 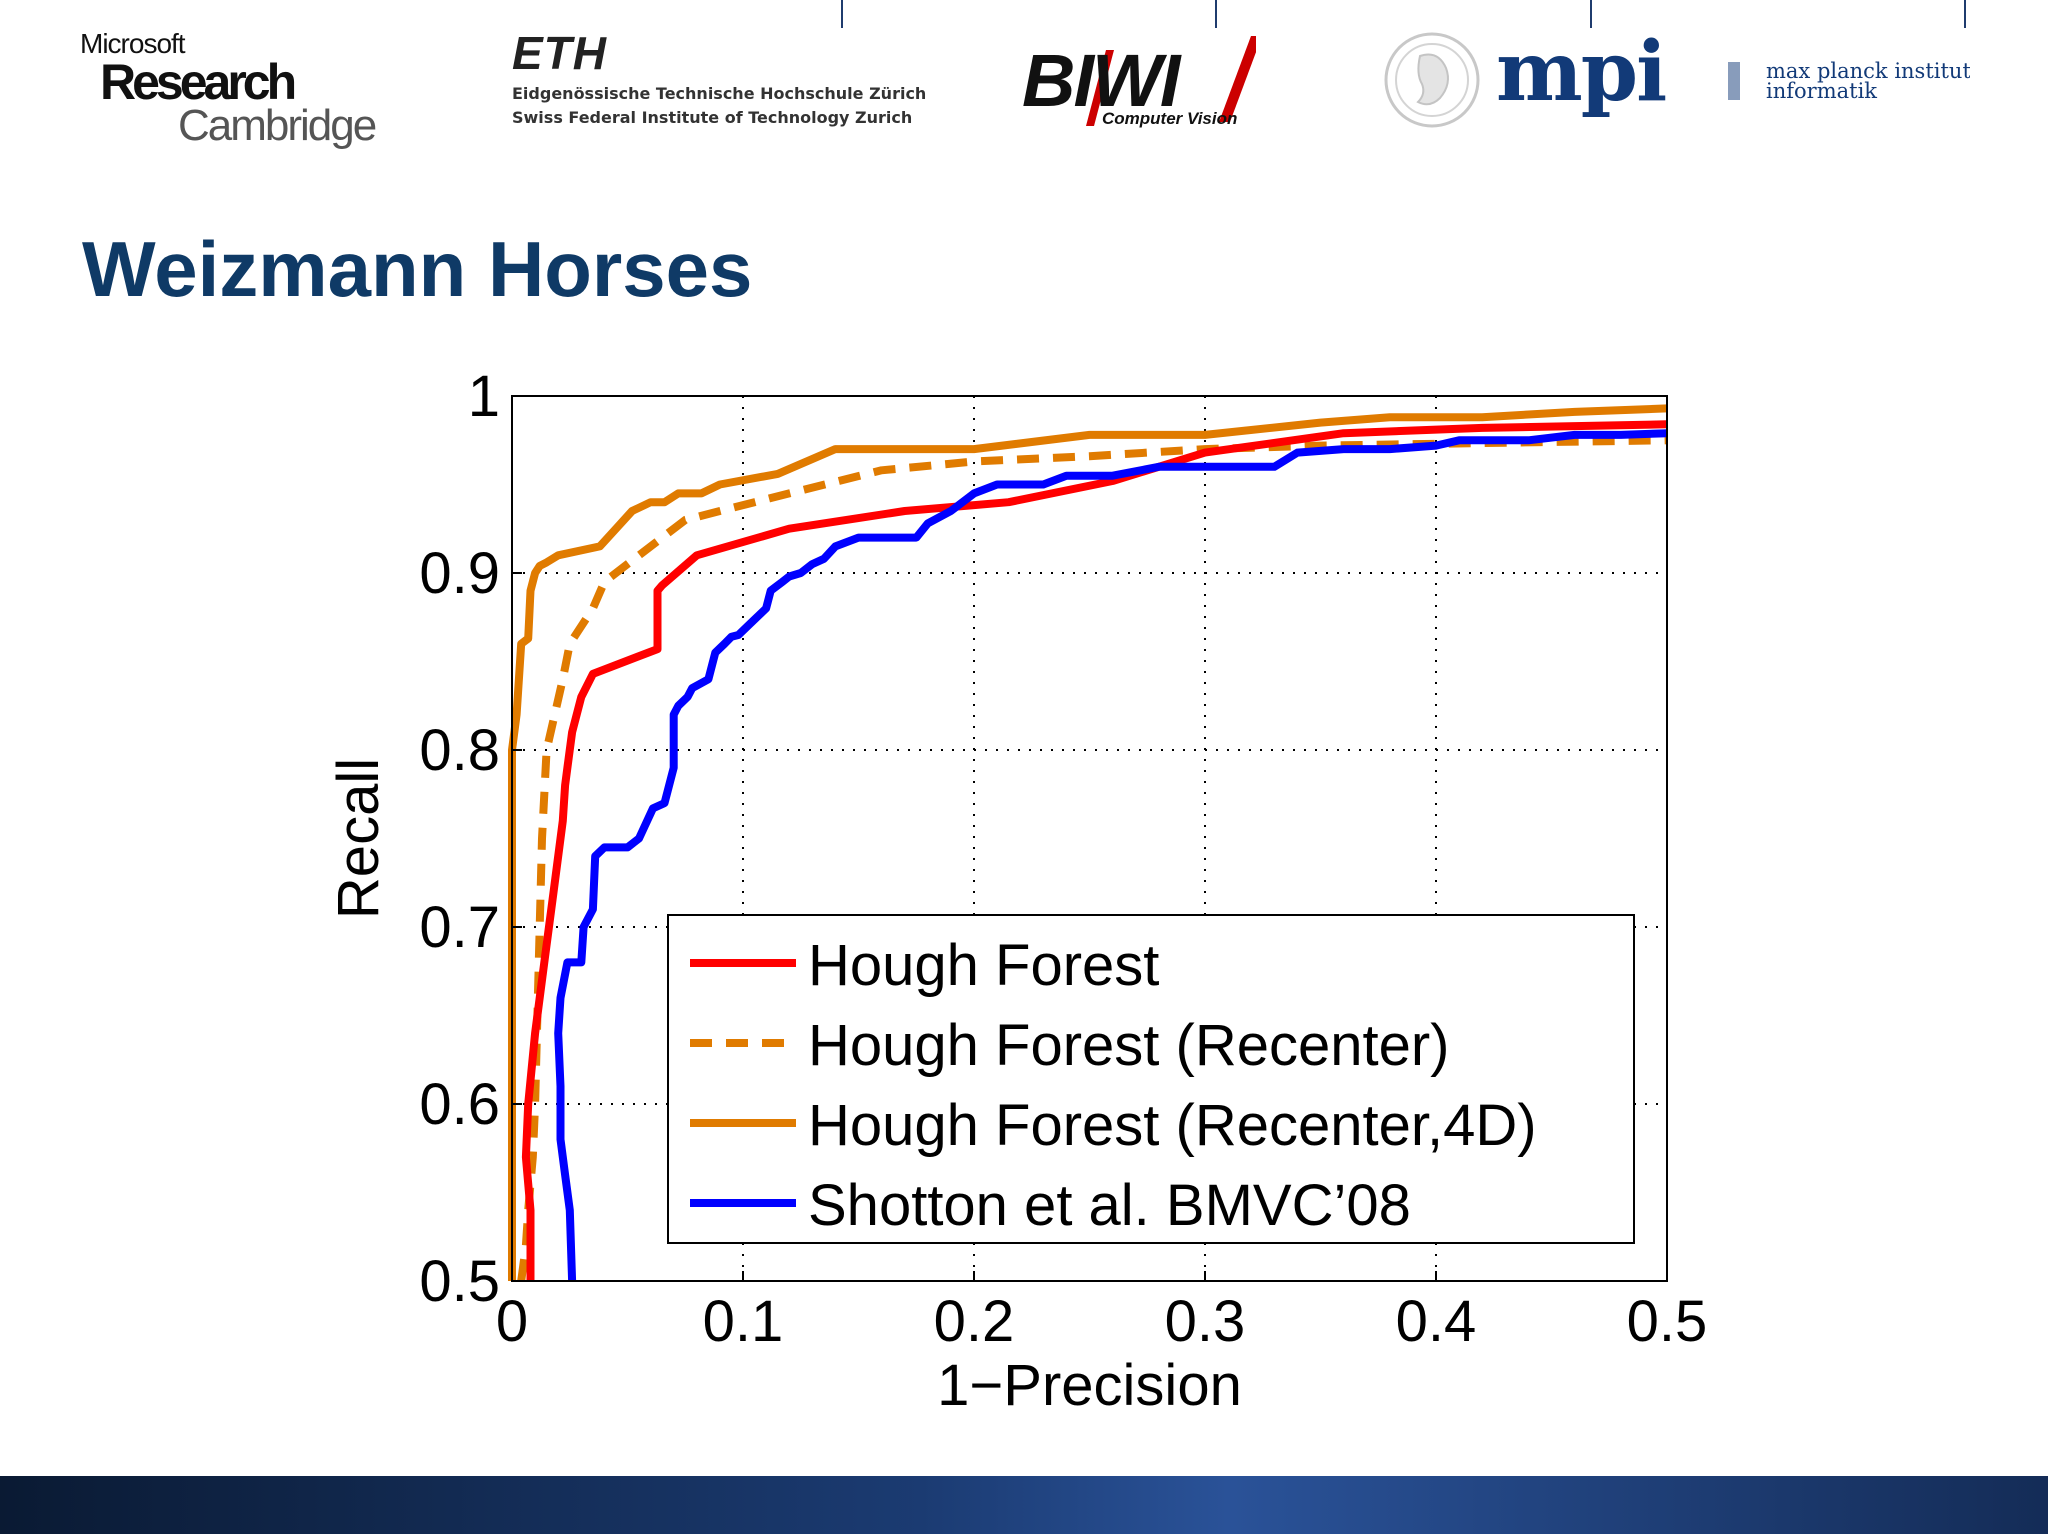 What do you see at coordinates (1667, 1321) in the screenshot?
I see `x-tick-label: 0.5` at bounding box center [1667, 1321].